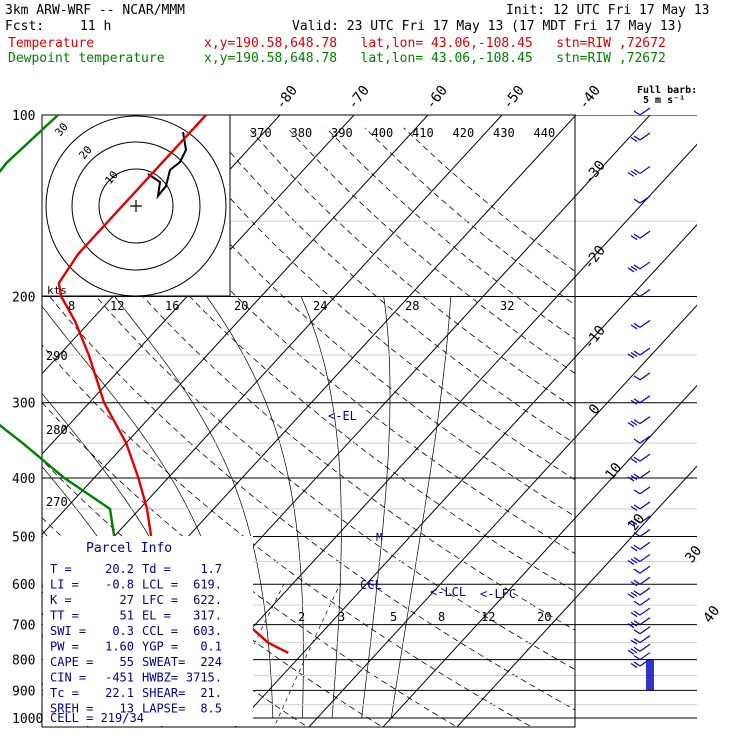 The width and height of the screenshot is (740, 740). What do you see at coordinates (163, 693) in the screenshot?
I see `parcel-param-label: SHEAR=` at bounding box center [163, 693].